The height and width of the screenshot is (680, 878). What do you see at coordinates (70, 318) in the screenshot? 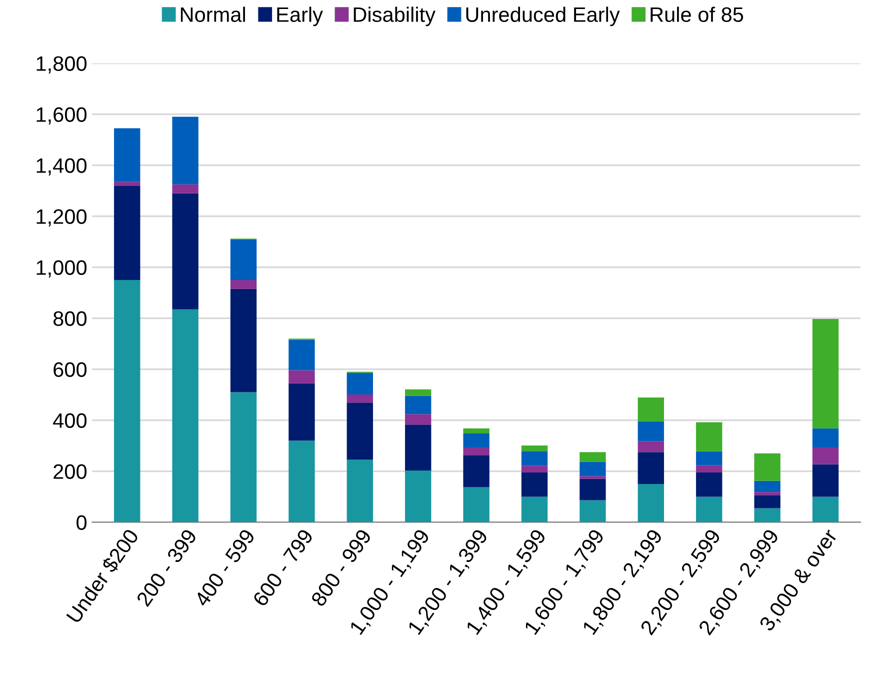
I see `y-tick-label: 800` at bounding box center [70, 318].